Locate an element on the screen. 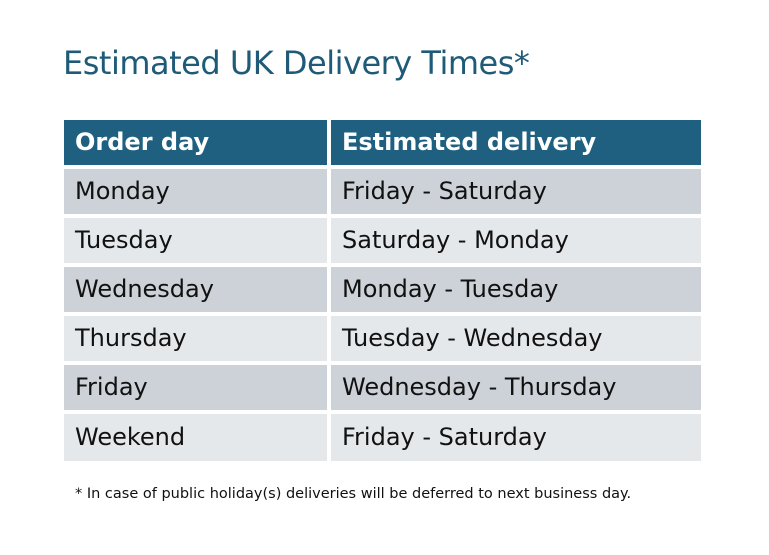 This screenshot has height=555, width=769. table-row: Tuesday Saturday - Monday is located at coordinates (382, 240).